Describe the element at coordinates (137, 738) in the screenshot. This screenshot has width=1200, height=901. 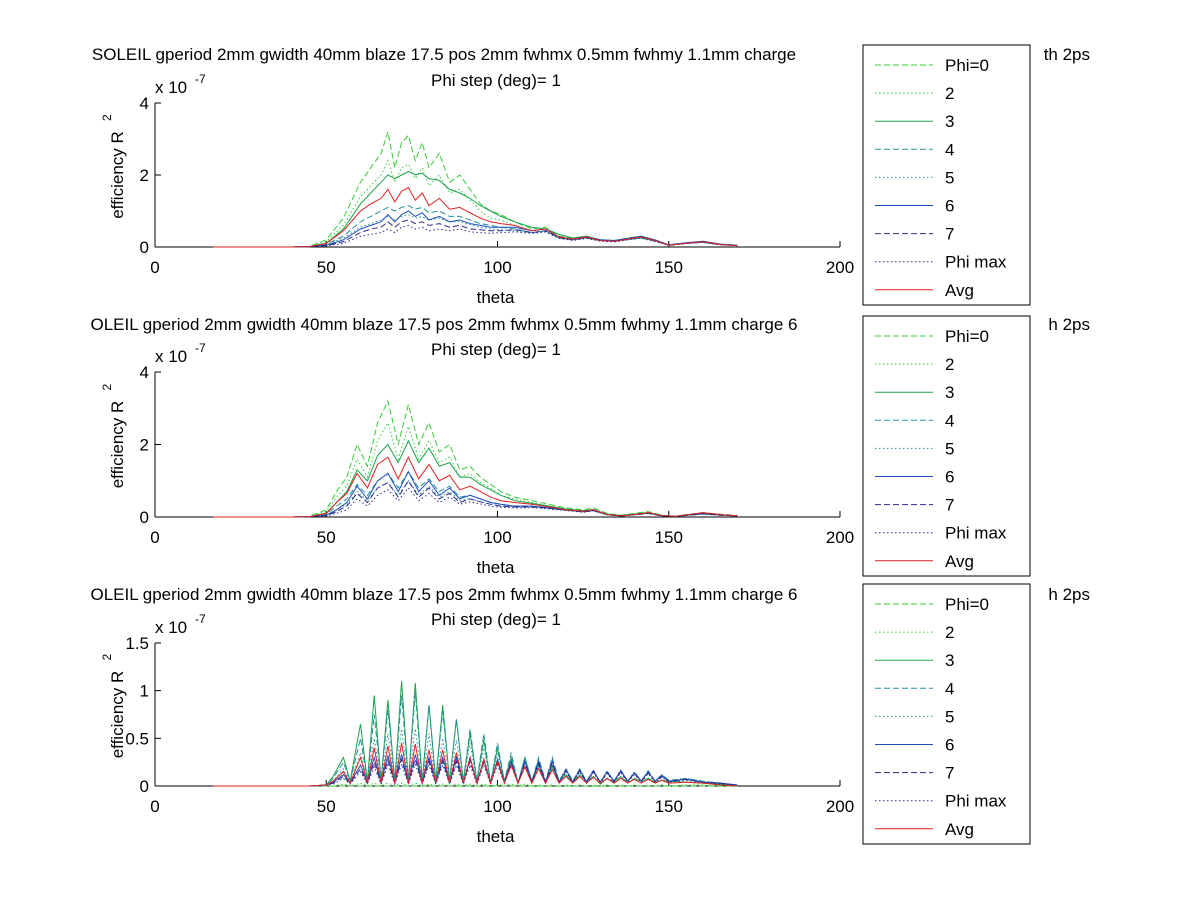
I see `y-tick-label: 0.5` at that location.